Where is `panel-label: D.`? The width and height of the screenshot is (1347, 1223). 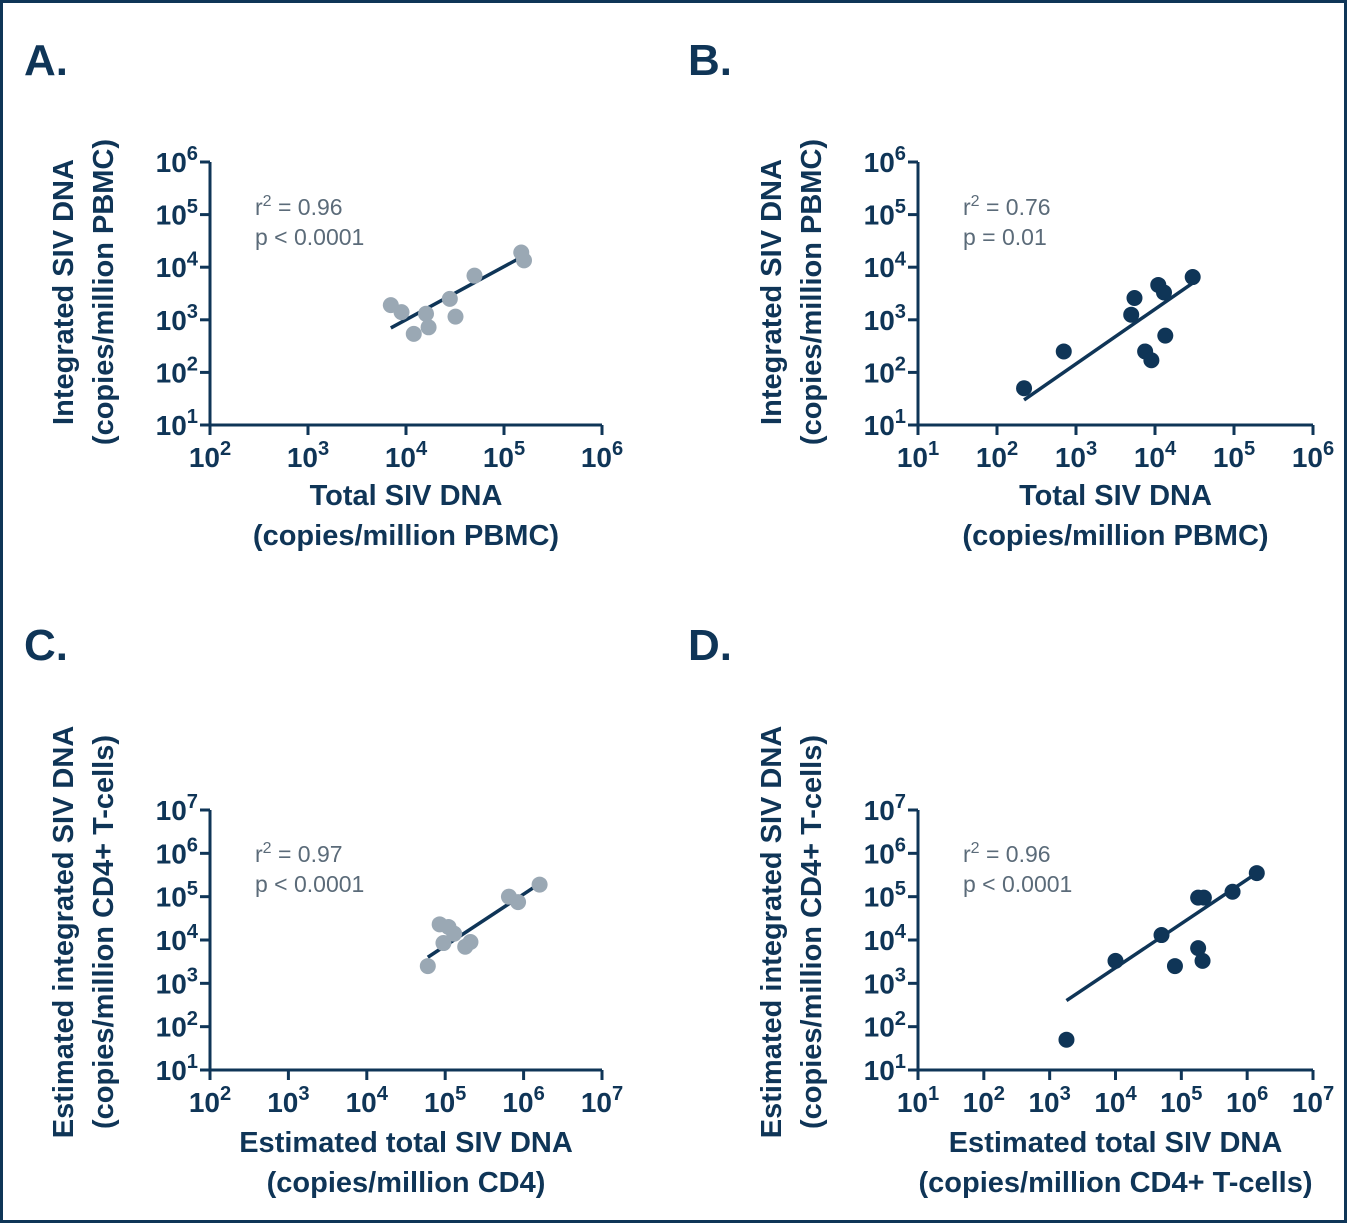 panel-label: D. is located at coordinates (710, 645).